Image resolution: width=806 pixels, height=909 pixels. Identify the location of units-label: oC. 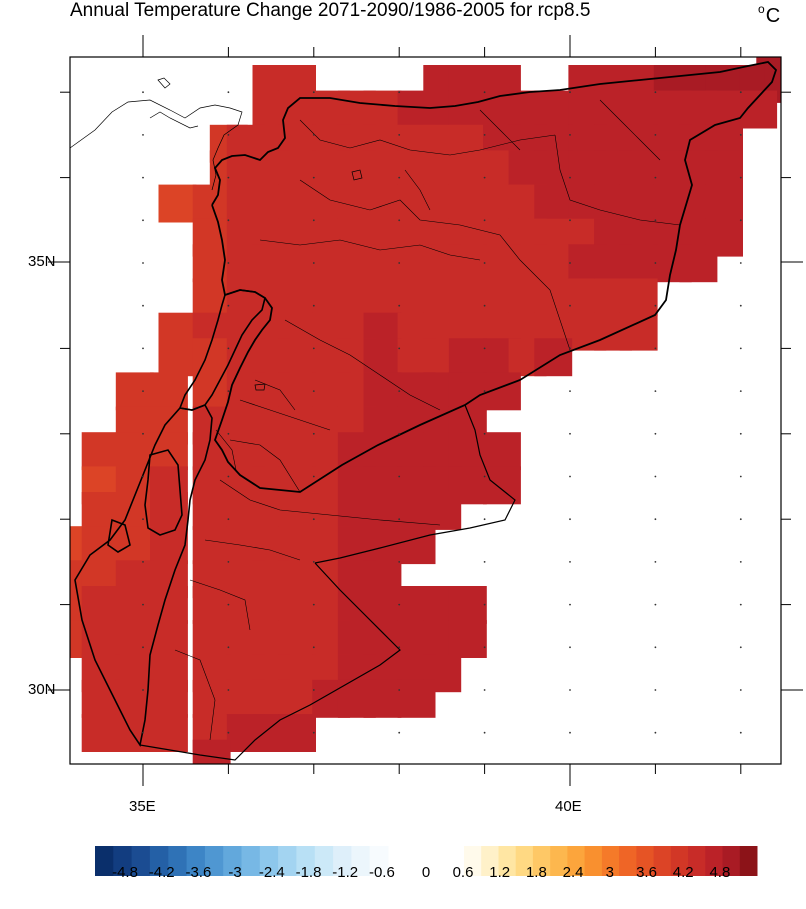
(769, 14).